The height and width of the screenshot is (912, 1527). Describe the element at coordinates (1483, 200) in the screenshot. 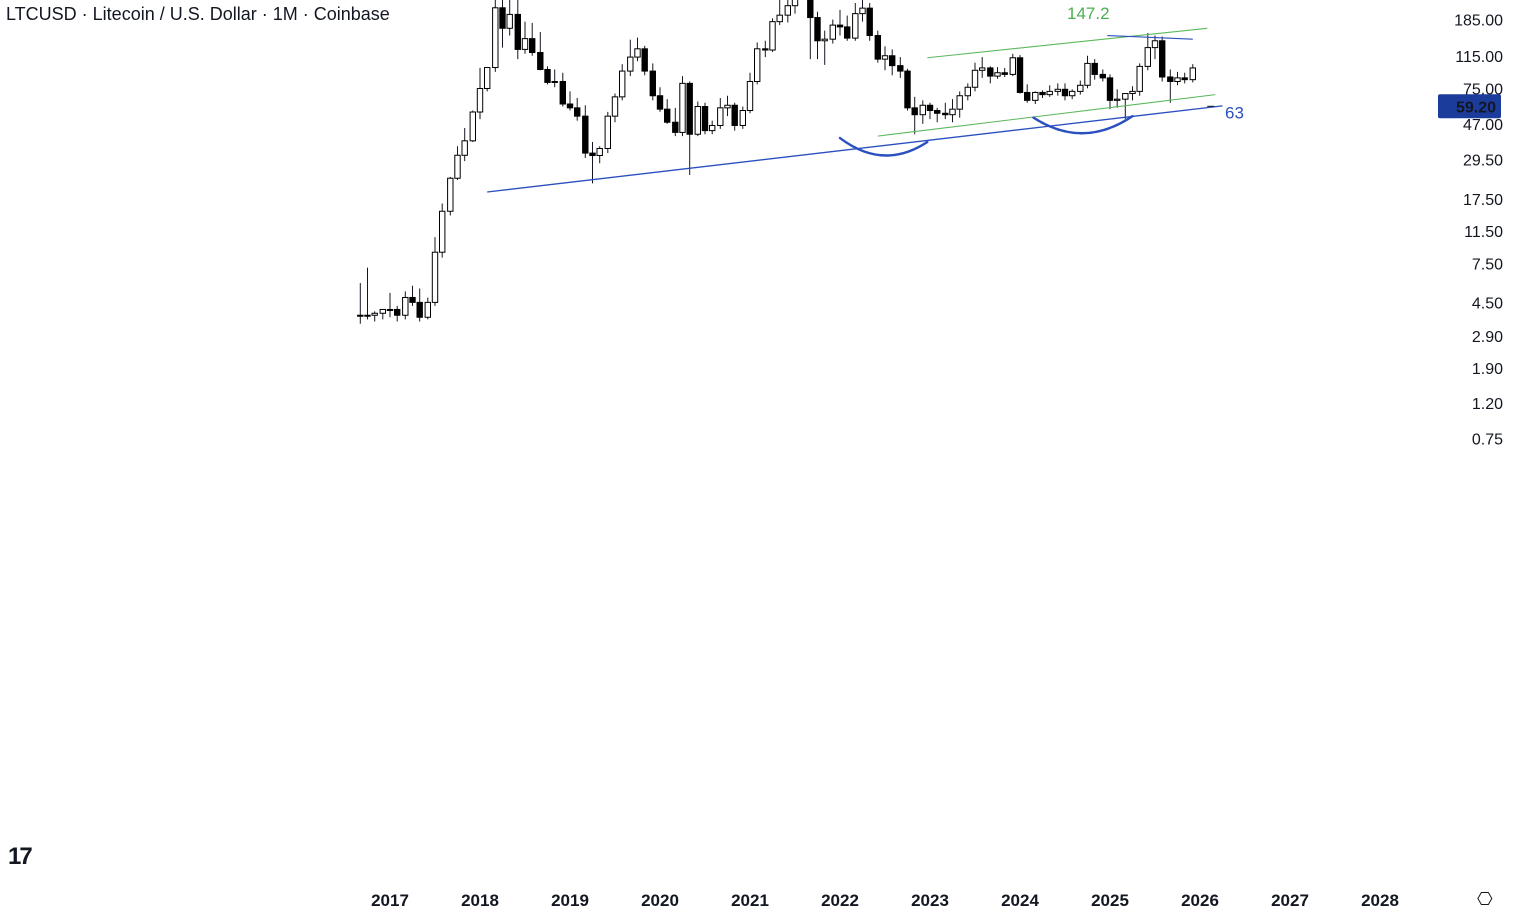

I see `y-tick-label: 17.50` at that location.